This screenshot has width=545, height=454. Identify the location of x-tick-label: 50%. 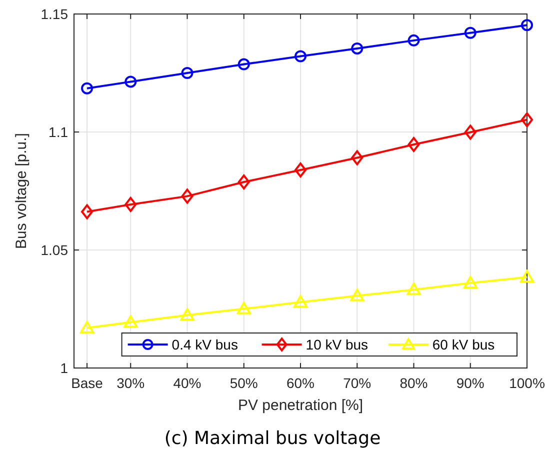
(244, 383).